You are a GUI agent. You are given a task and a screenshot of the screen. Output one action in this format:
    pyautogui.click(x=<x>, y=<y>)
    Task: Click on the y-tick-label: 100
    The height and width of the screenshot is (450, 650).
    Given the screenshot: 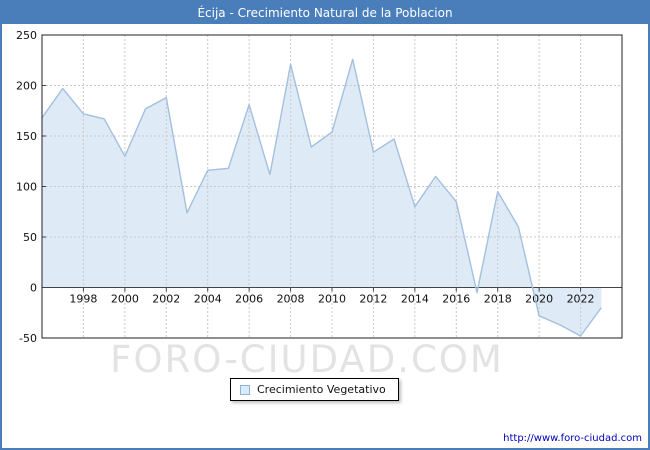 What is the action you would take?
    pyautogui.click(x=26, y=187)
    